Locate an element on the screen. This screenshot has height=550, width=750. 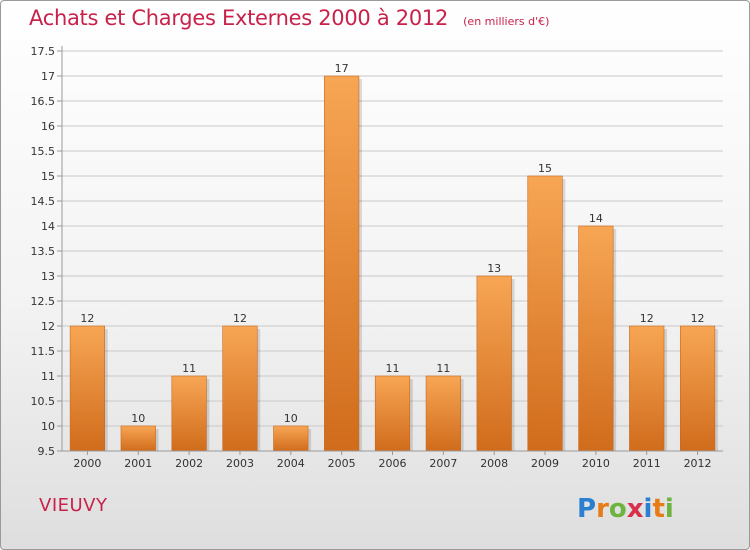
commune-name: VIEUVY is located at coordinates (73, 505).